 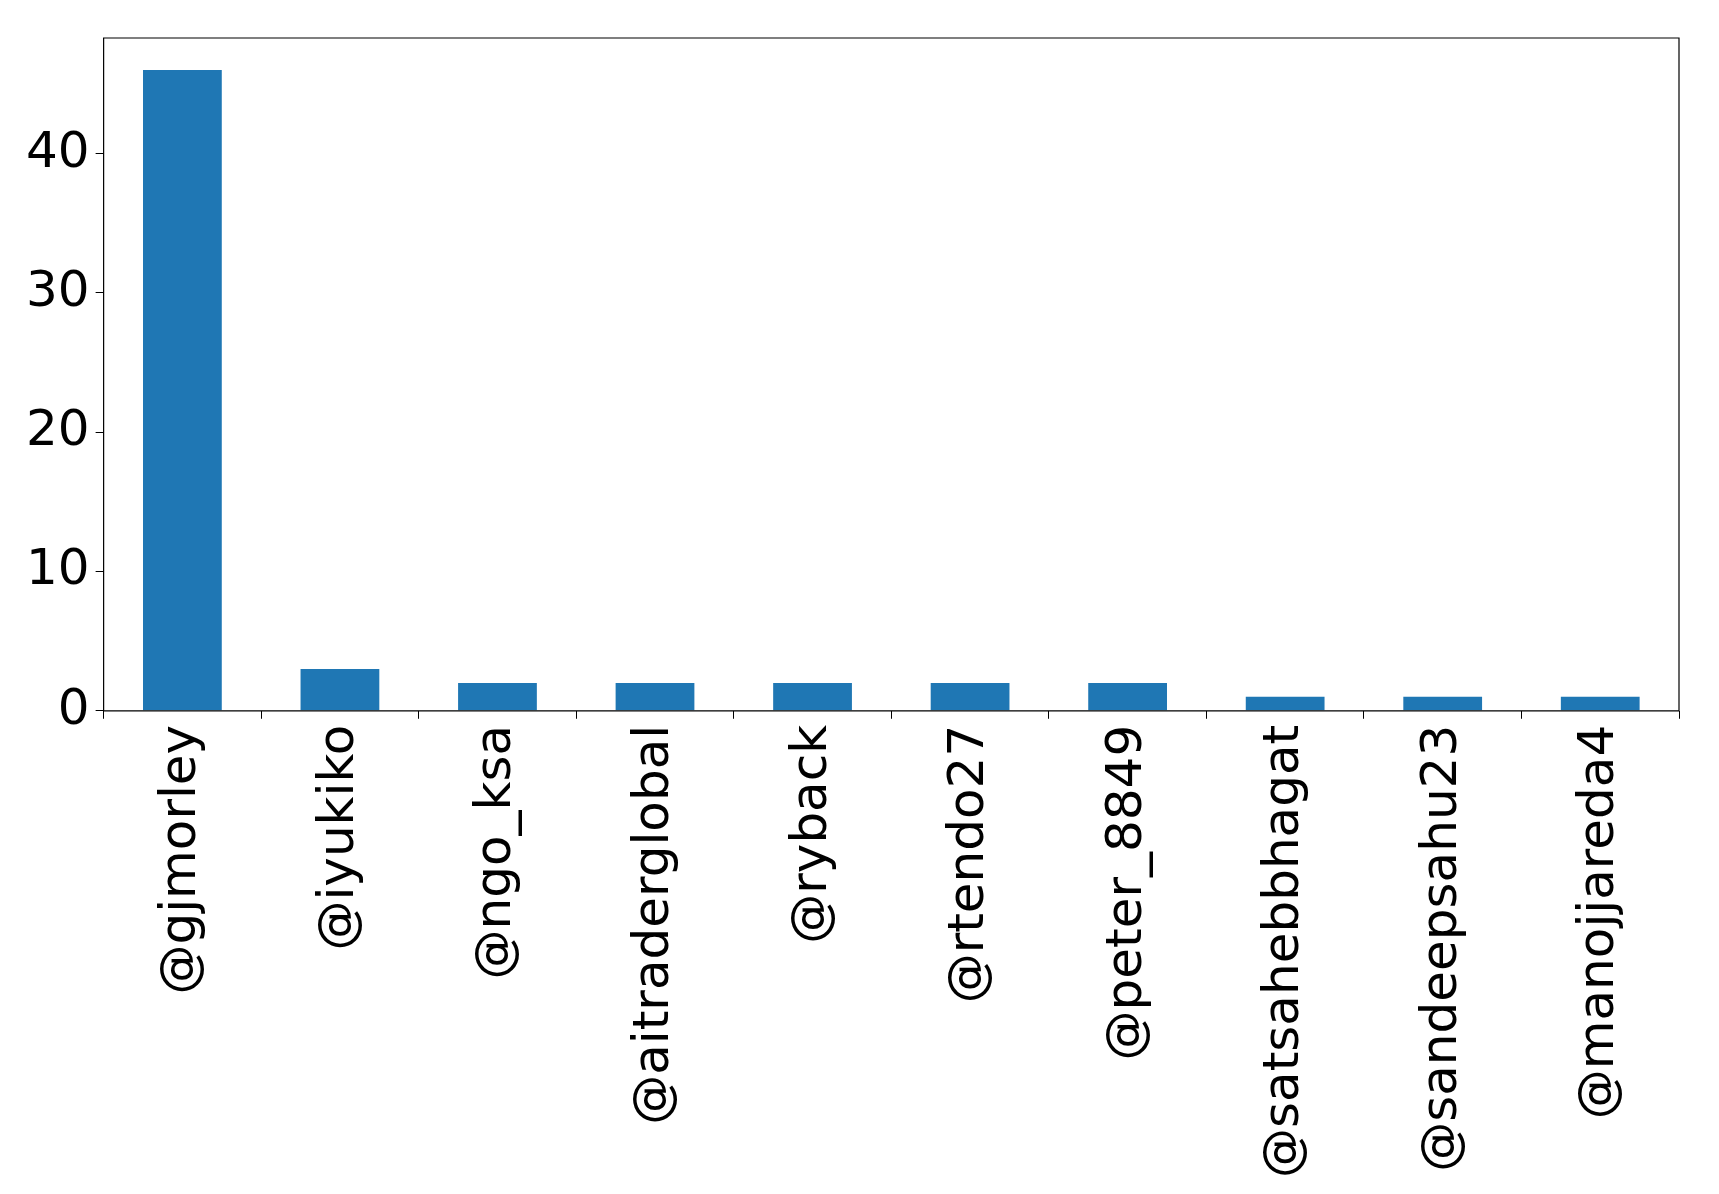 What do you see at coordinates (58, 288) in the screenshot?
I see `y-tick-label: 30` at bounding box center [58, 288].